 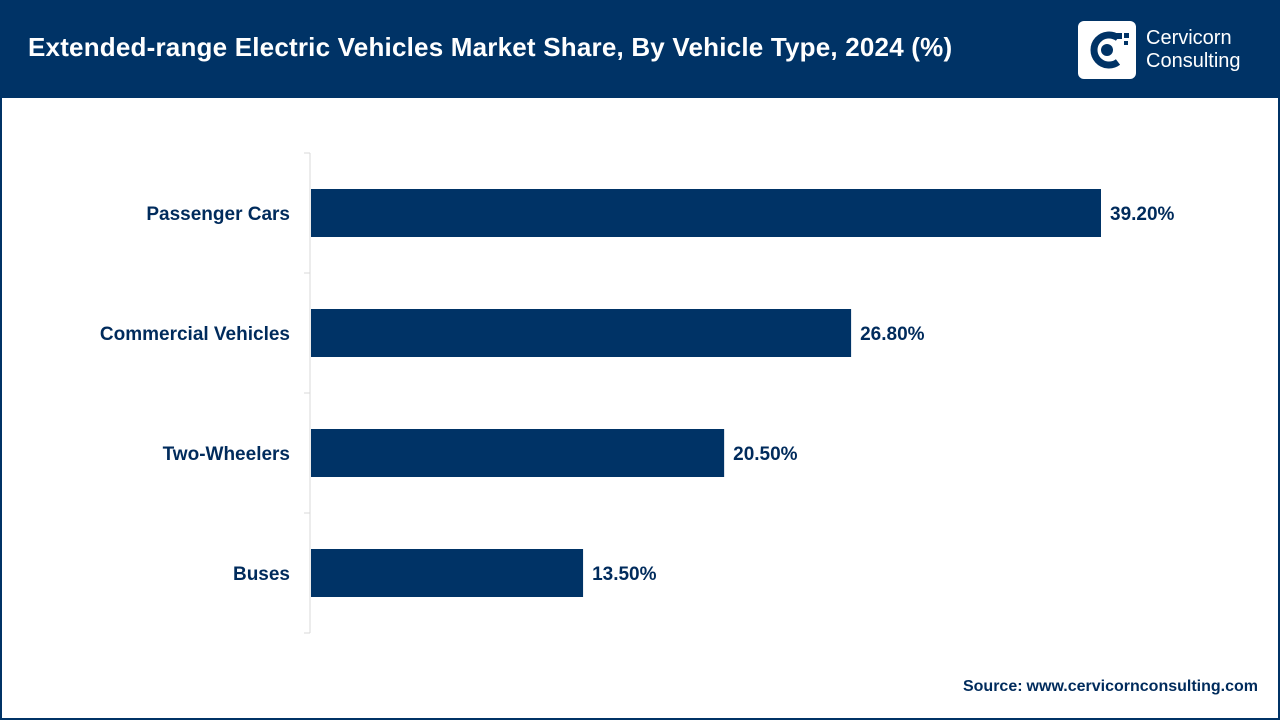 What do you see at coordinates (992, 686) in the screenshot?
I see `source-label: Source:` at bounding box center [992, 686].